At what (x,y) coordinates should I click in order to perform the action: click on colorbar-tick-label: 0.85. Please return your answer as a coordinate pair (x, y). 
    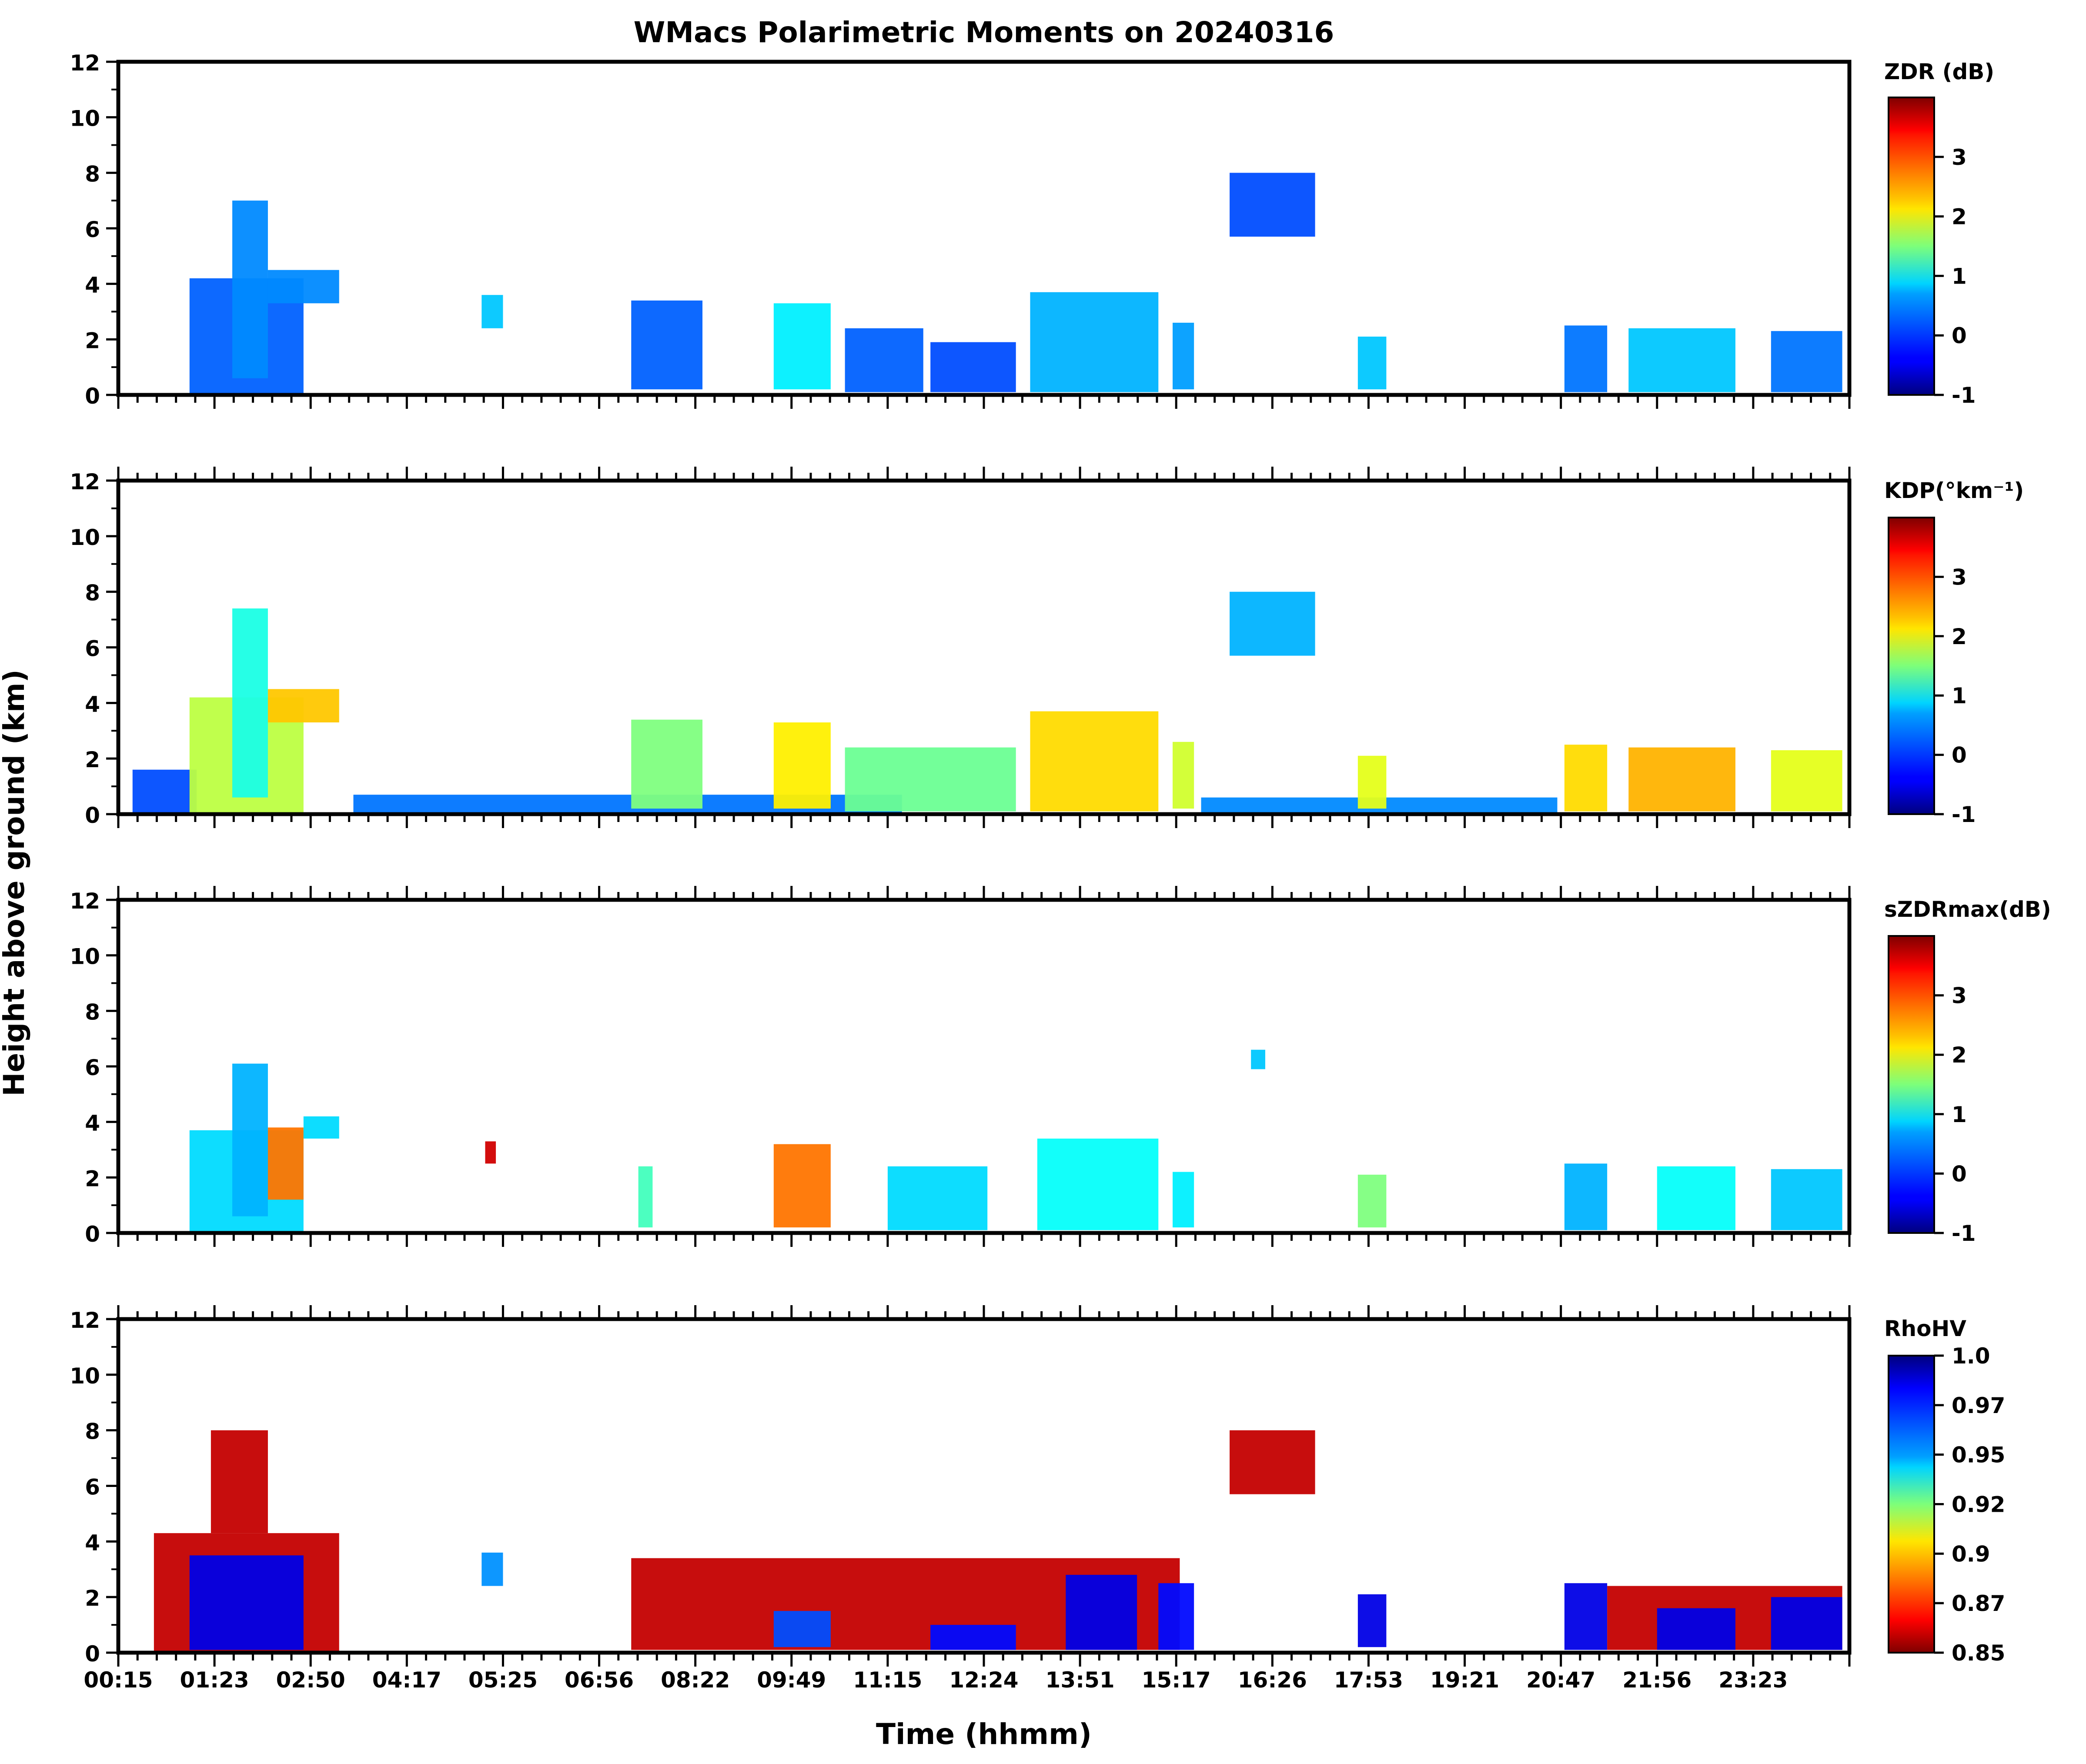
    Looking at the image, I should click on (1979, 1653).